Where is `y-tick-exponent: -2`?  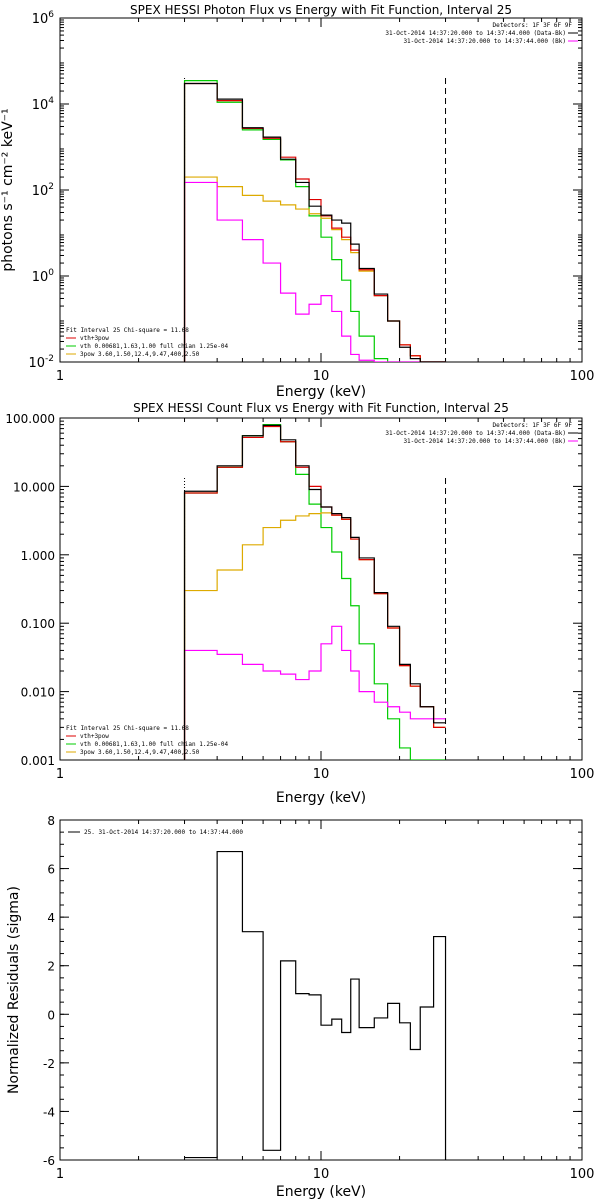
y-tick-exponent: -2 is located at coordinates (49, 359).